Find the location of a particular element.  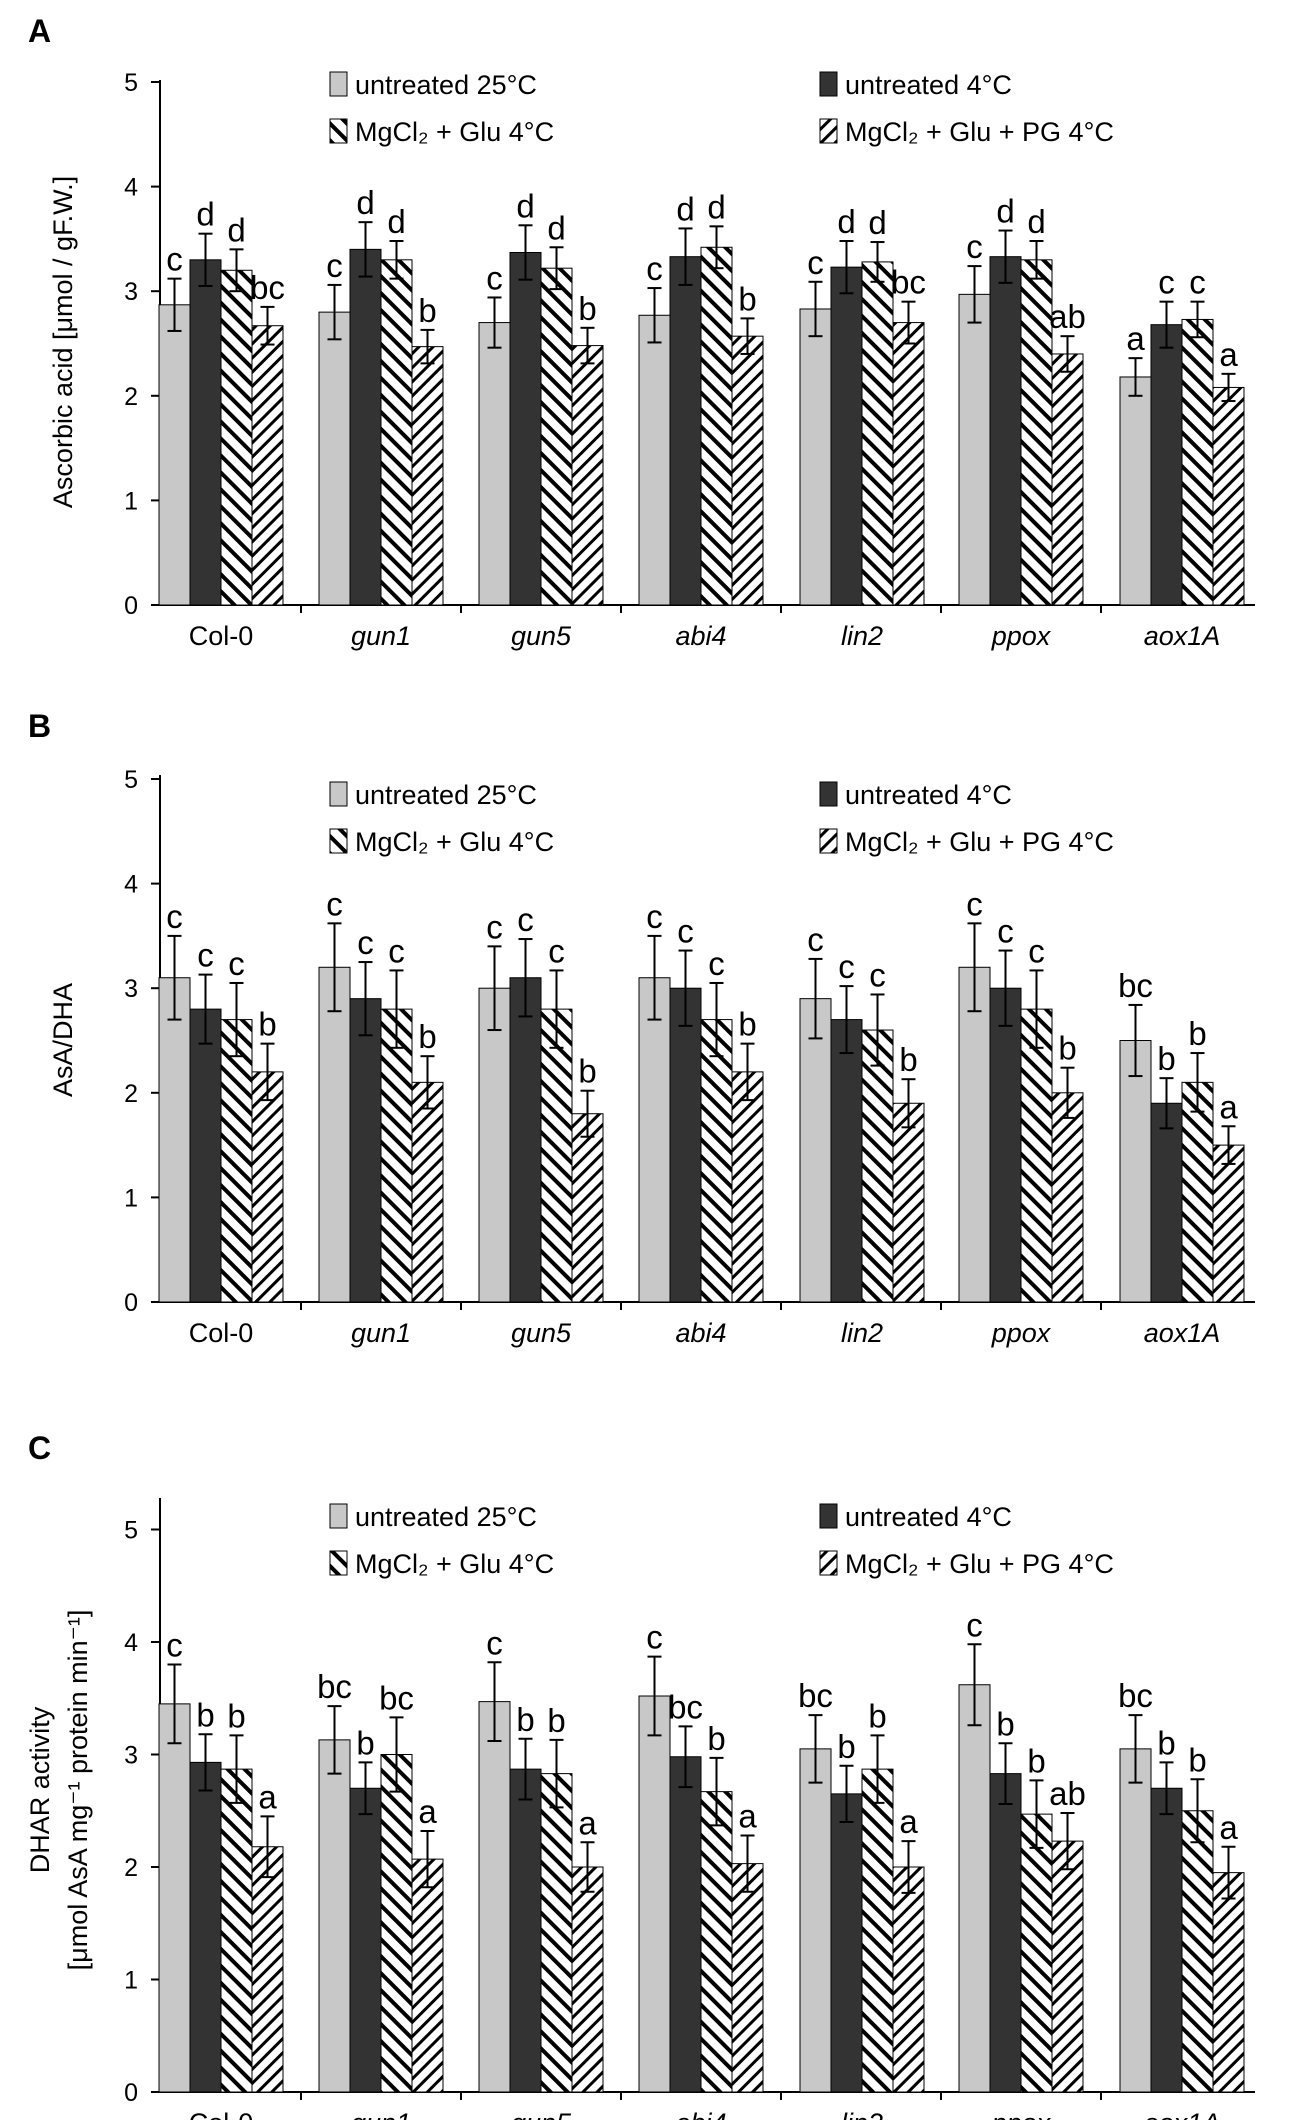

legend-label: untreated 4°C is located at coordinates (928, 1517).